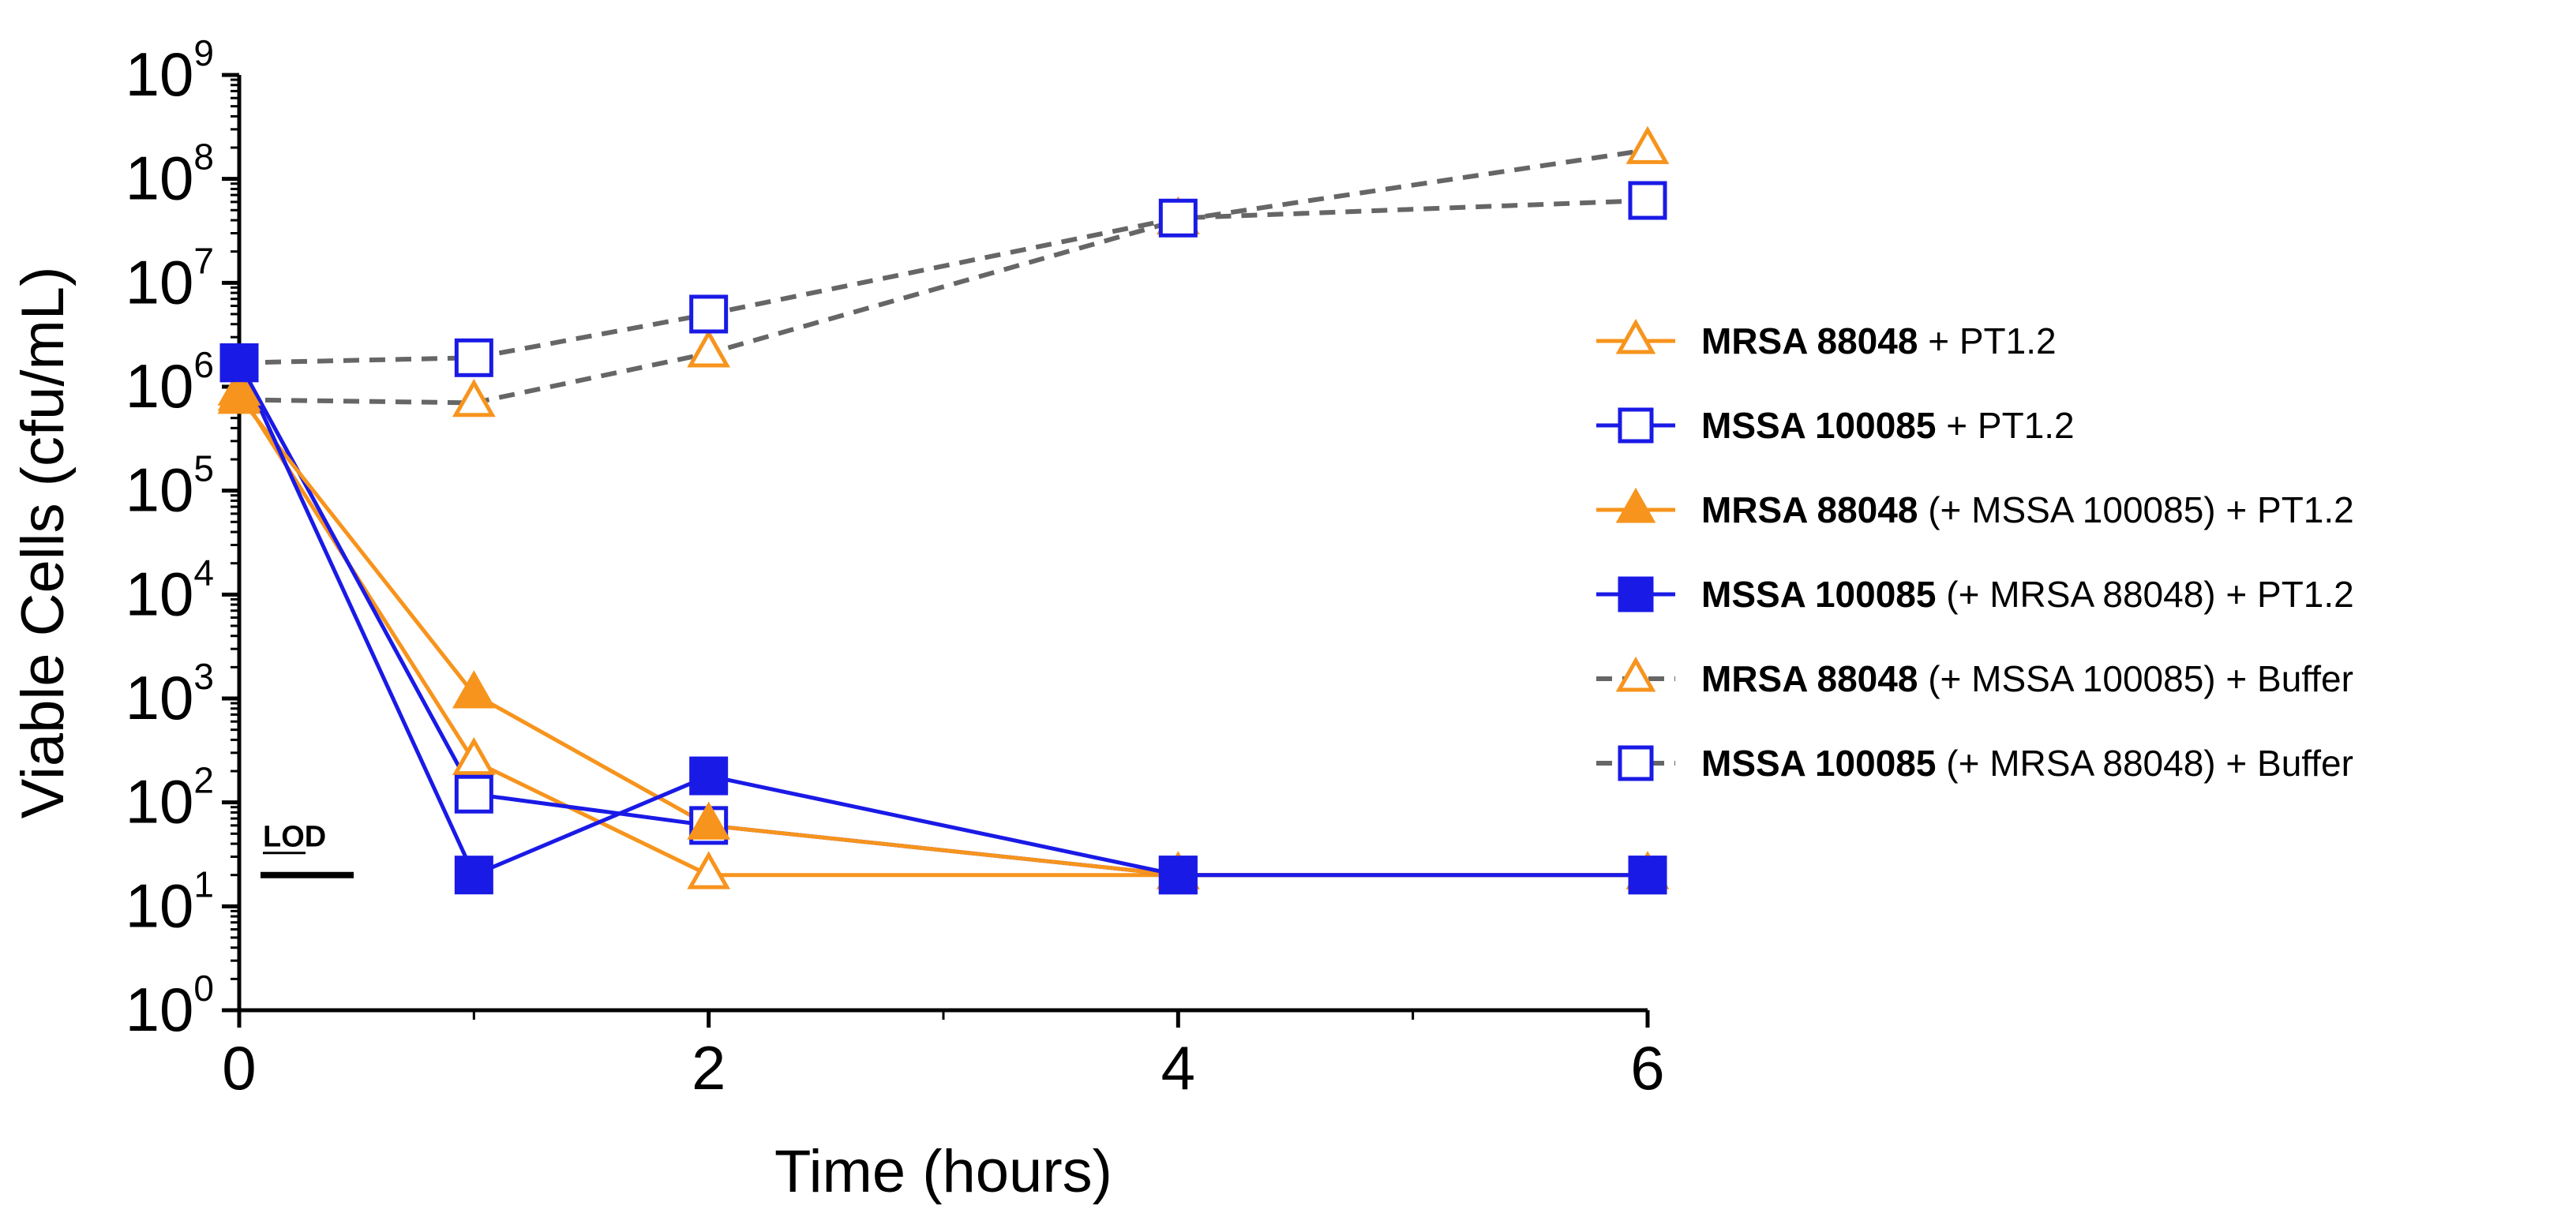 The height and width of the screenshot is (1232, 2576). I want to click on lod-label: LOD, so click(294, 837).